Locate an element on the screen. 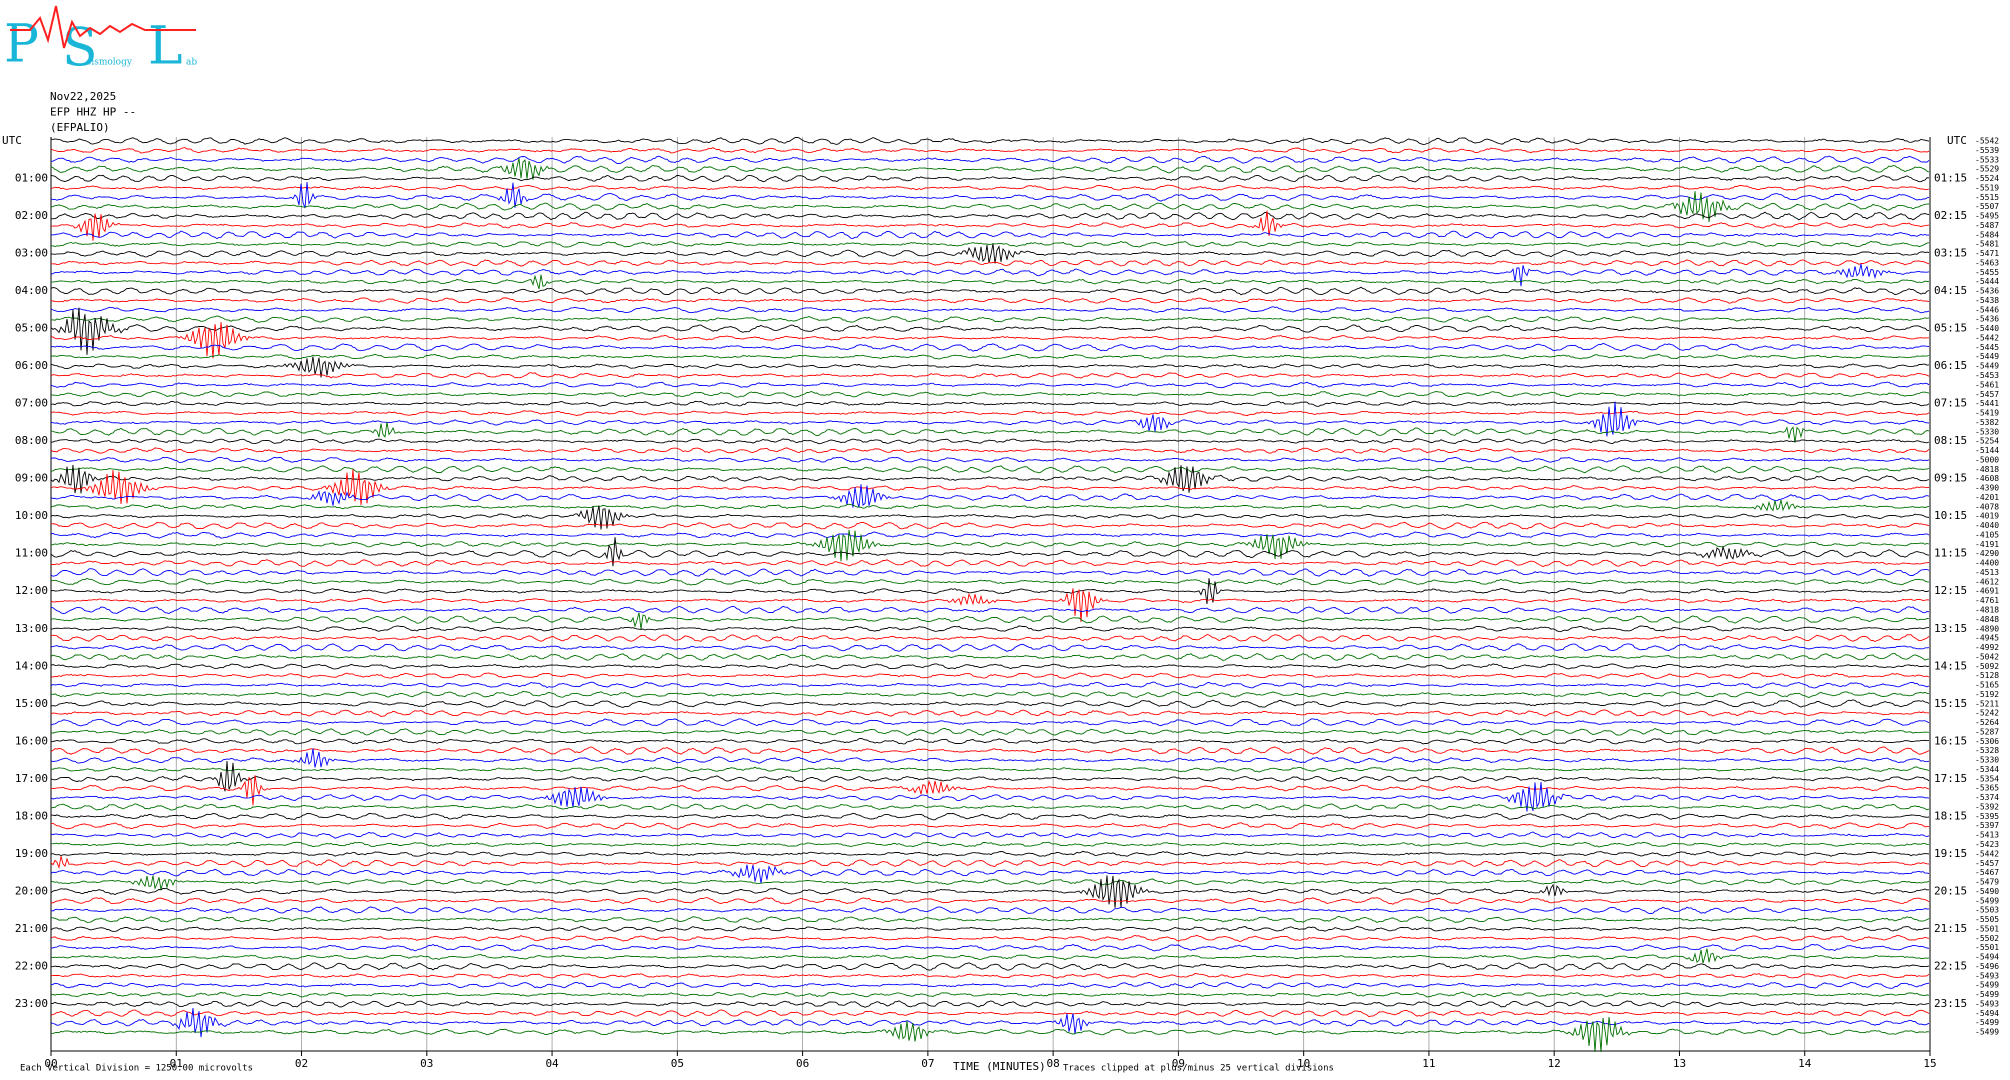 This screenshot has width=2010, height=1080. hour-label: 22:15 is located at coordinates (1950, 965).